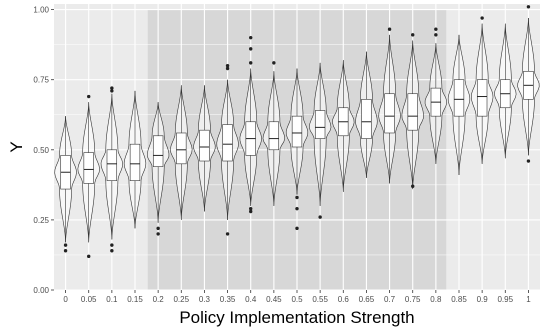 The width and height of the screenshot is (542, 329). Describe the element at coordinates (344, 299) in the screenshot. I see `x-tick-label: 0.6` at that location.